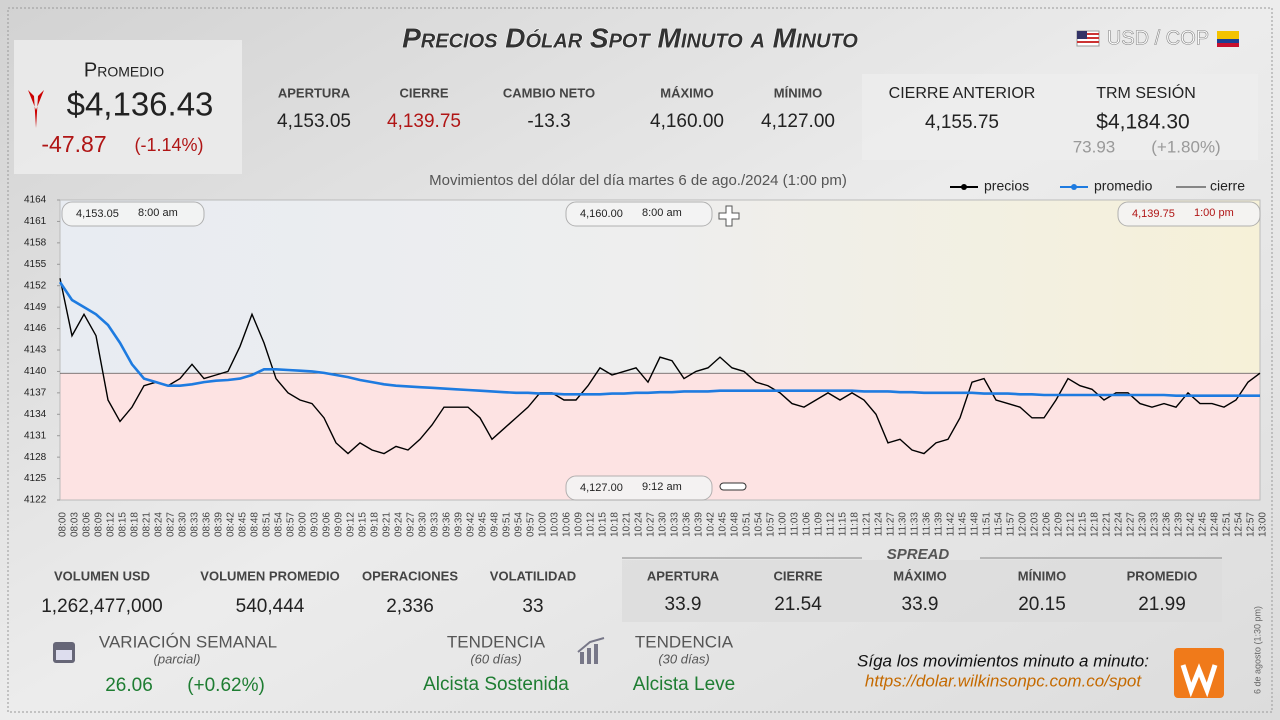 This screenshot has height=720, width=1280. Describe the element at coordinates (1006, 186) in the screenshot. I see `legend-label: precios` at that location.